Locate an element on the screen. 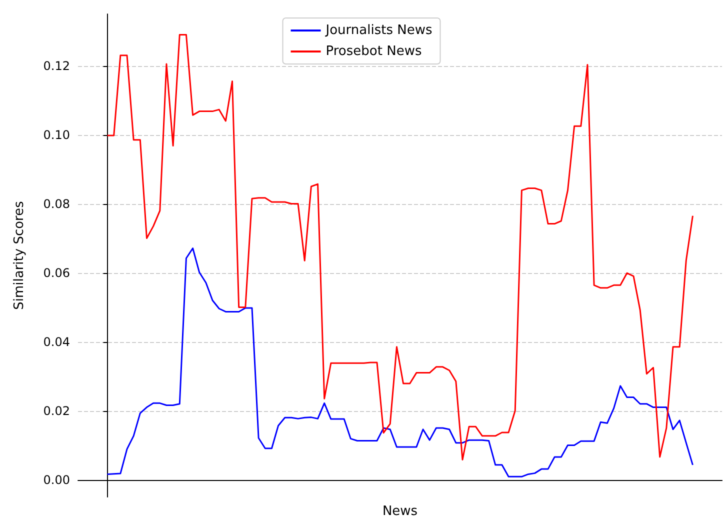  y-tick-label: 0.06 is located at coordinates (56, 273).